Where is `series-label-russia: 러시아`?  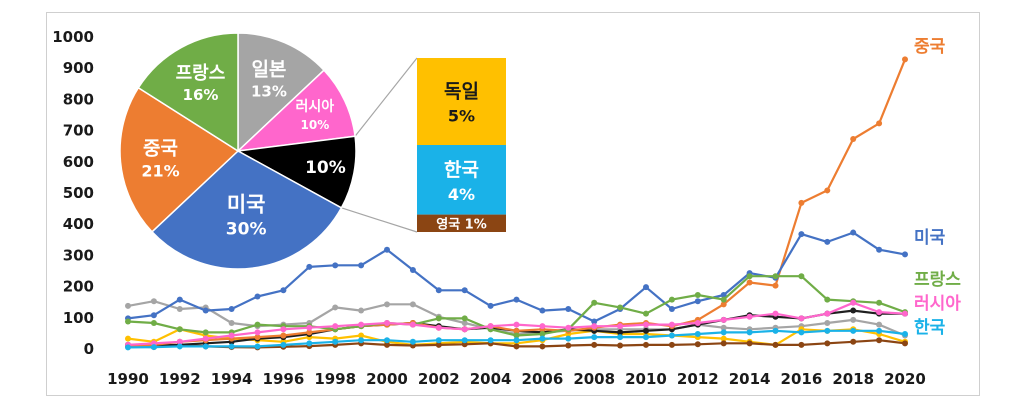
series-label-russia: 러시아 is located at coordinates (937, 304).